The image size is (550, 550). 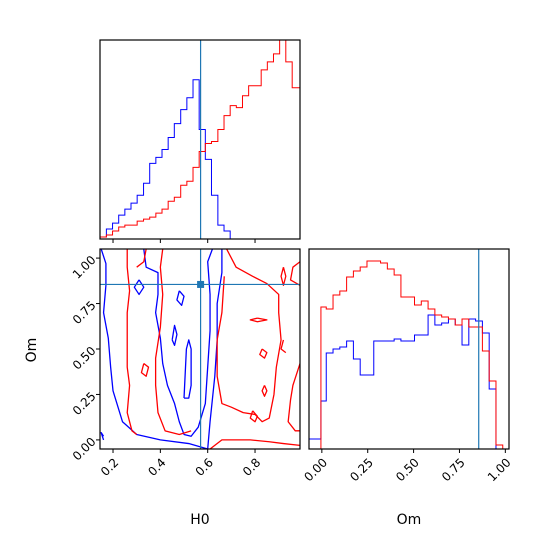 What do you see at coordinates (204, 466) in the screenshot?
I see `contour-H0-Om-x-tick-label: 0.6` at bounding box center [204, 466].